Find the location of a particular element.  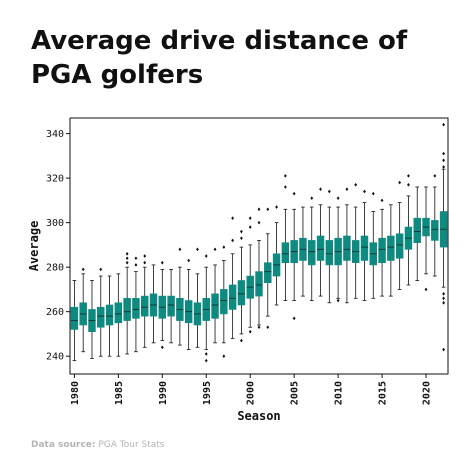

y-tick-label-340: 340 is located at coordinates (55, 134).